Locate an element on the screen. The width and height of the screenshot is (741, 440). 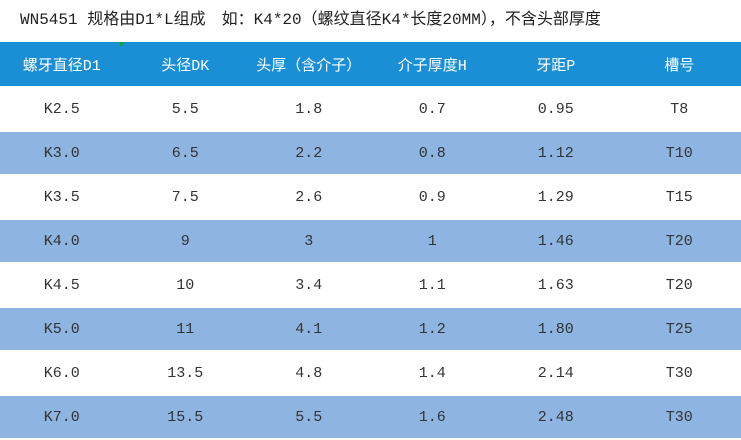
table-row: K2.5 5.5 1.8 0.7 0.95 T8 is located at coordinates (370, 109).